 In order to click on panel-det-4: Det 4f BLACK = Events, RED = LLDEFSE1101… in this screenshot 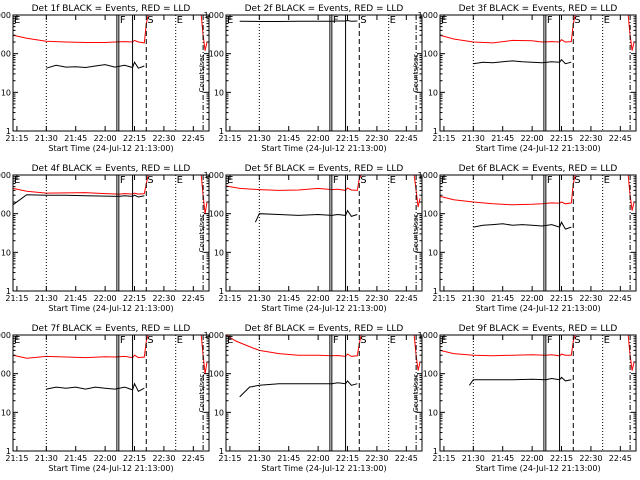, I will do `click(105, 238)`.